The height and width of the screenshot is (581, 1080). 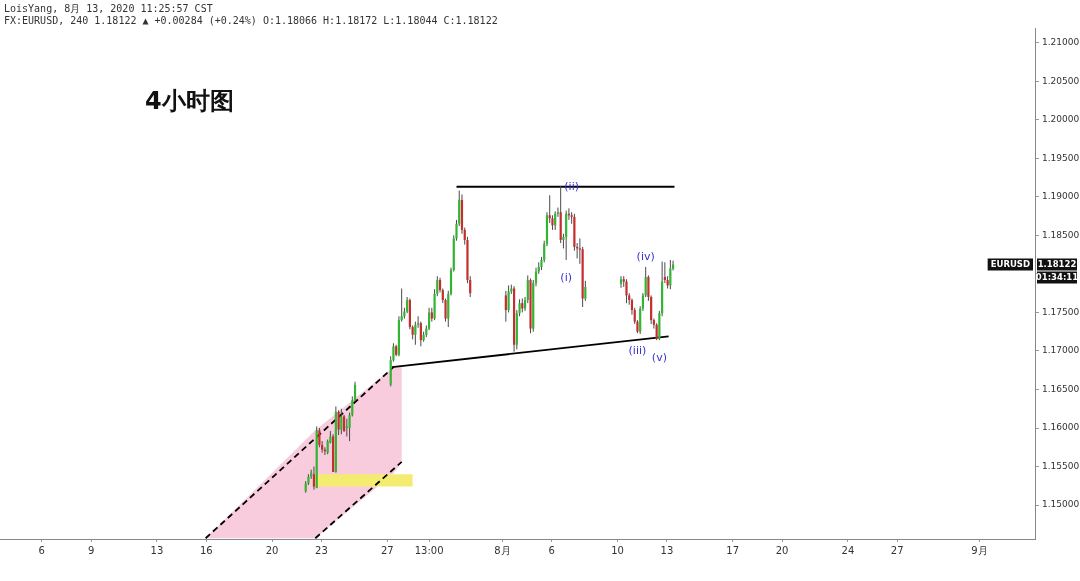 I want to click on y-tick-label: 1.15500, so click(x=1061, y=465).